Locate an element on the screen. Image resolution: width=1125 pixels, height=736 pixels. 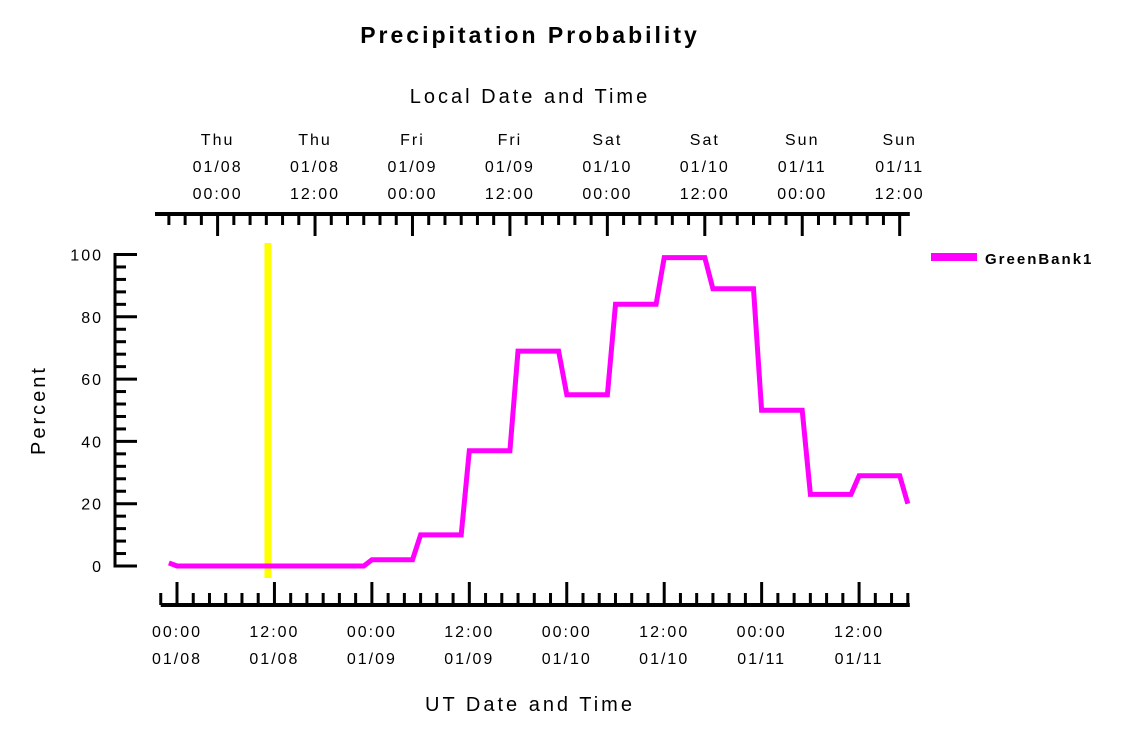
y-tick-label: 40 is located at coordinates (92, 442).